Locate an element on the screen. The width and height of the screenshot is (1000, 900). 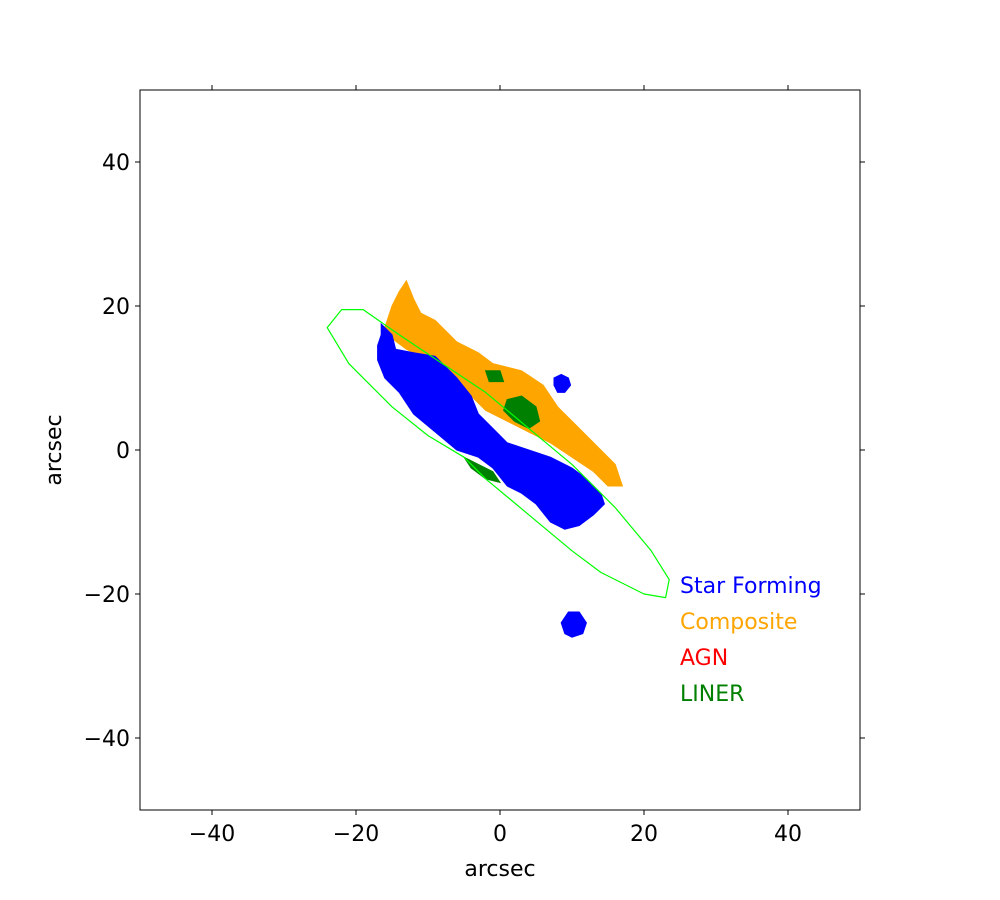
x-tick-label: 0 is located at coordinates (500, 834).